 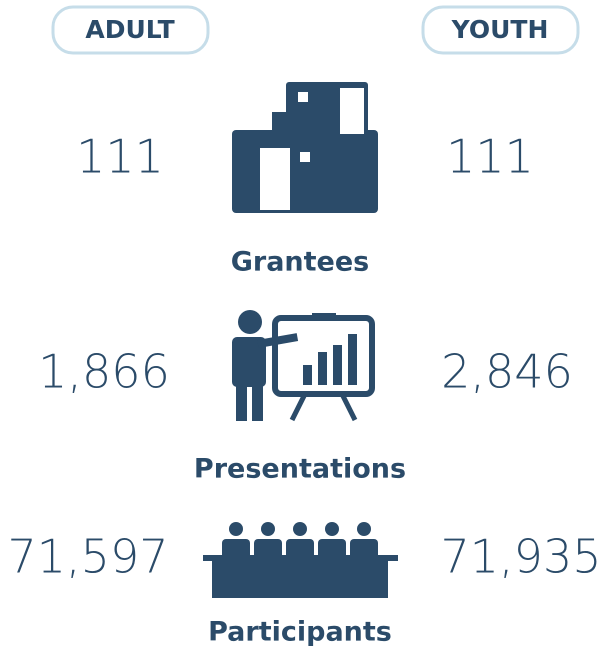 I want to click on row-label: Presentations, so click(x=300, y=469).